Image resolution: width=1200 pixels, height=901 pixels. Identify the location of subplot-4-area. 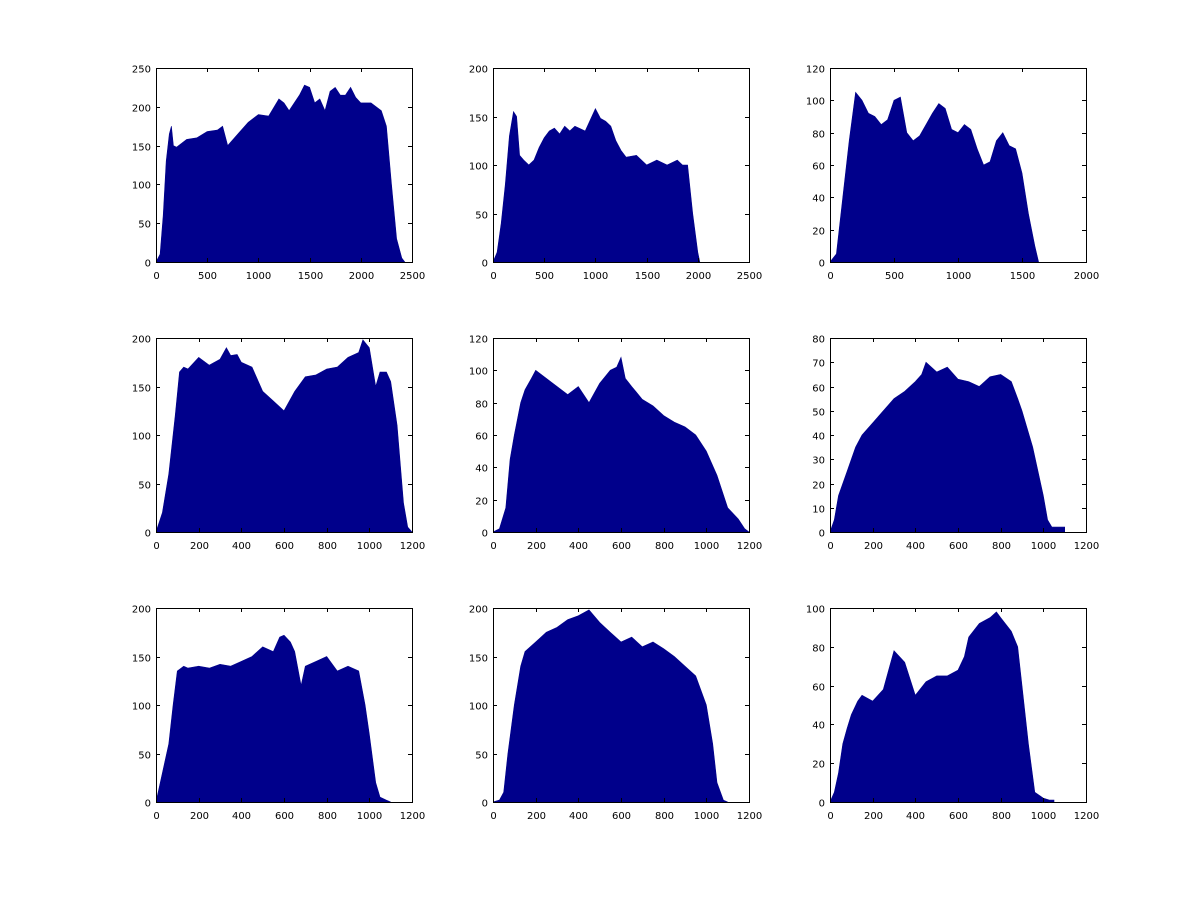
(284, 435).